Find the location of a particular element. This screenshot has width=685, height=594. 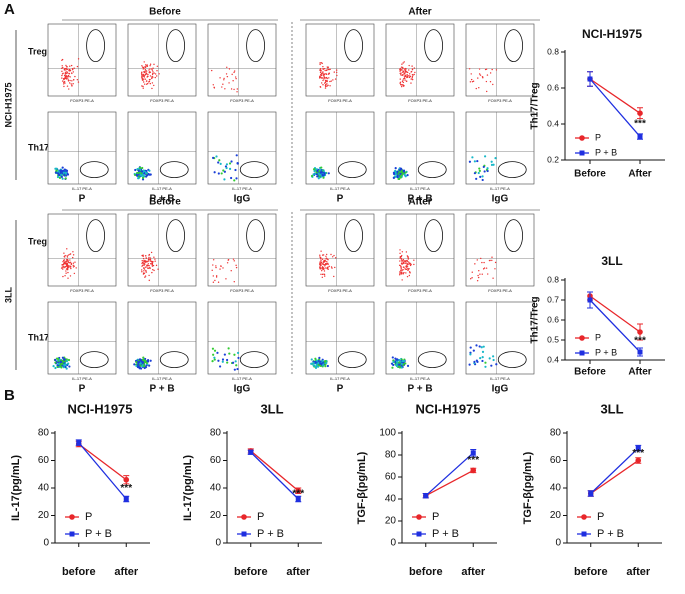

y-tick-label: 0.6 is located at coordinates (553, 319).